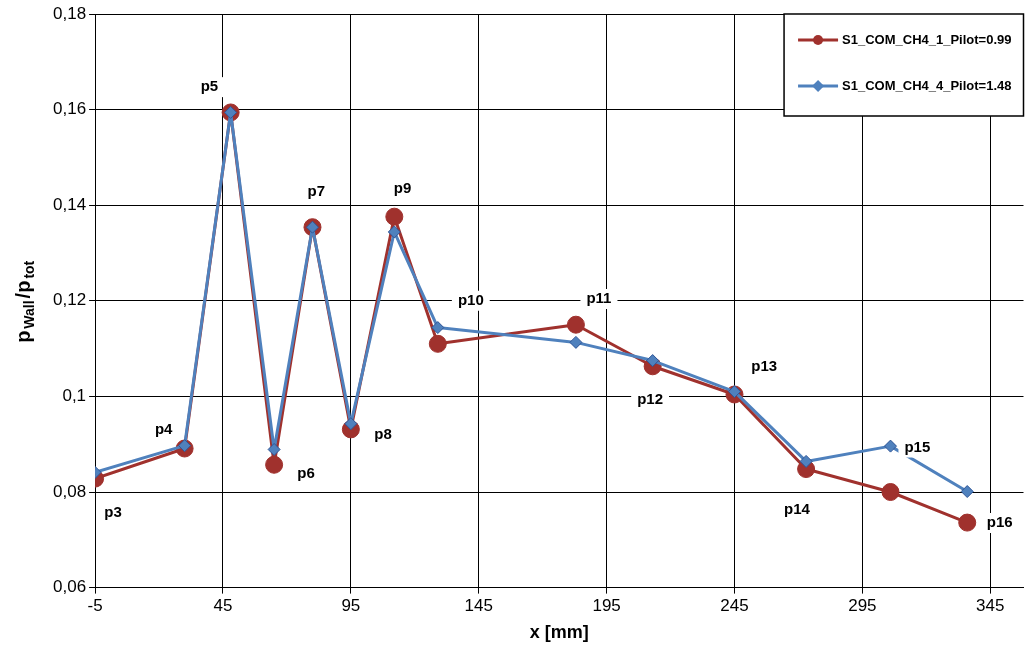 This screenshot has width=1033, height=648. What do you see at coordinates (650, 398) in the screenshot?
I see `annotation: p12` at bounding box center [650, 398].